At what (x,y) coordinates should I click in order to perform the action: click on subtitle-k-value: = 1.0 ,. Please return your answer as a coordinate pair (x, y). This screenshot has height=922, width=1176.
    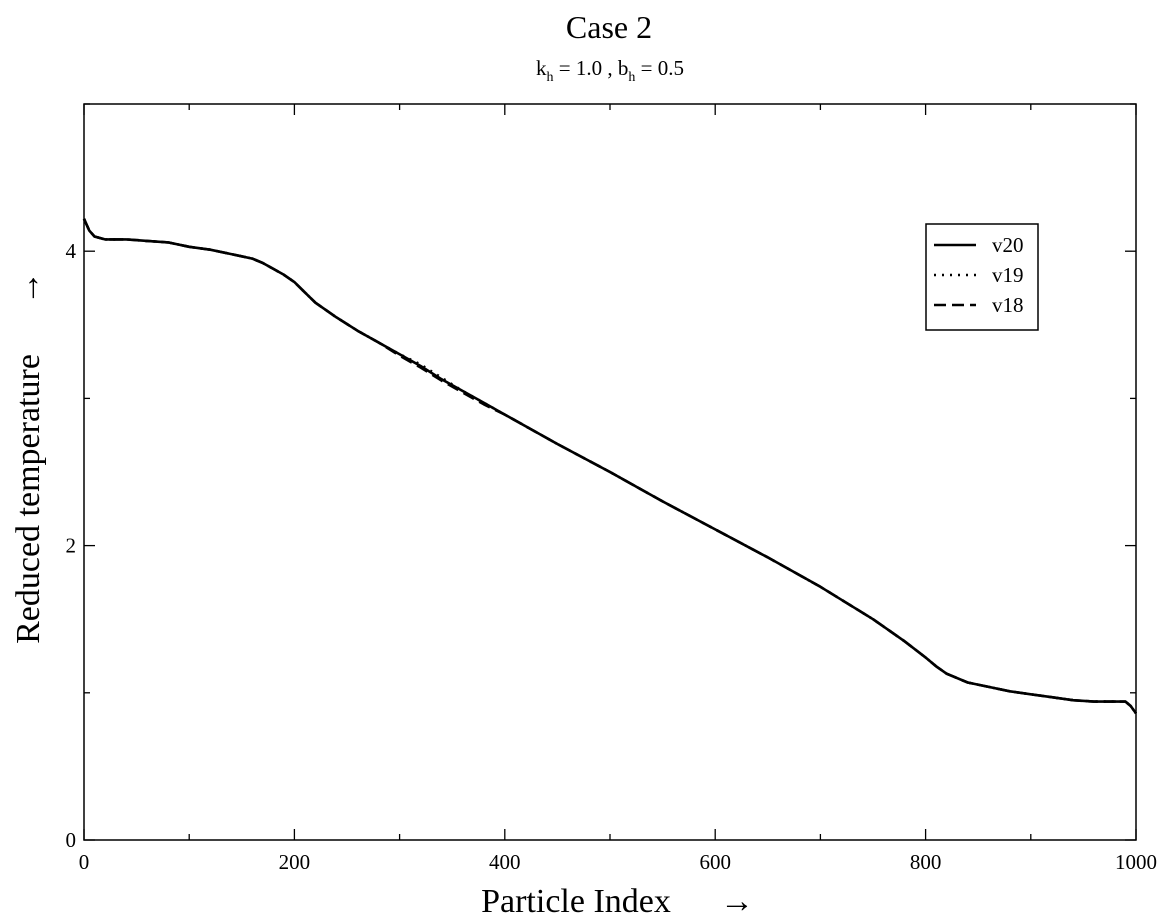
    Looking at the image, I should click on (586, 68).